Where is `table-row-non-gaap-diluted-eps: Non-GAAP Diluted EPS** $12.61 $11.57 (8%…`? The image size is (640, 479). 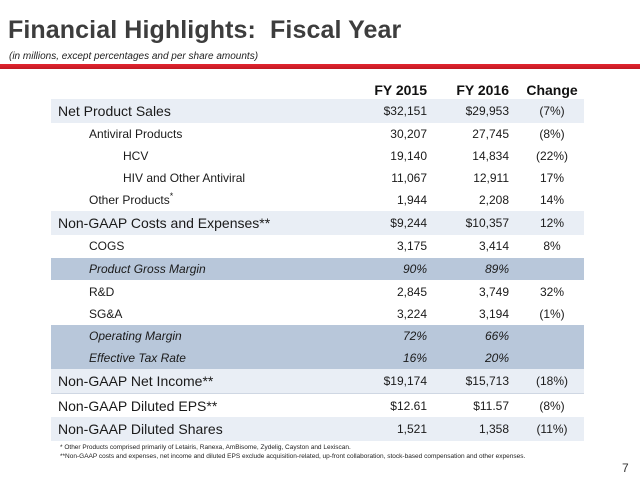 table-row-non-gaap-diluted-eps: Non-GAAP Diluted EPS** $12.61 $11.57 (8%… is located at coordinates (317, 405).